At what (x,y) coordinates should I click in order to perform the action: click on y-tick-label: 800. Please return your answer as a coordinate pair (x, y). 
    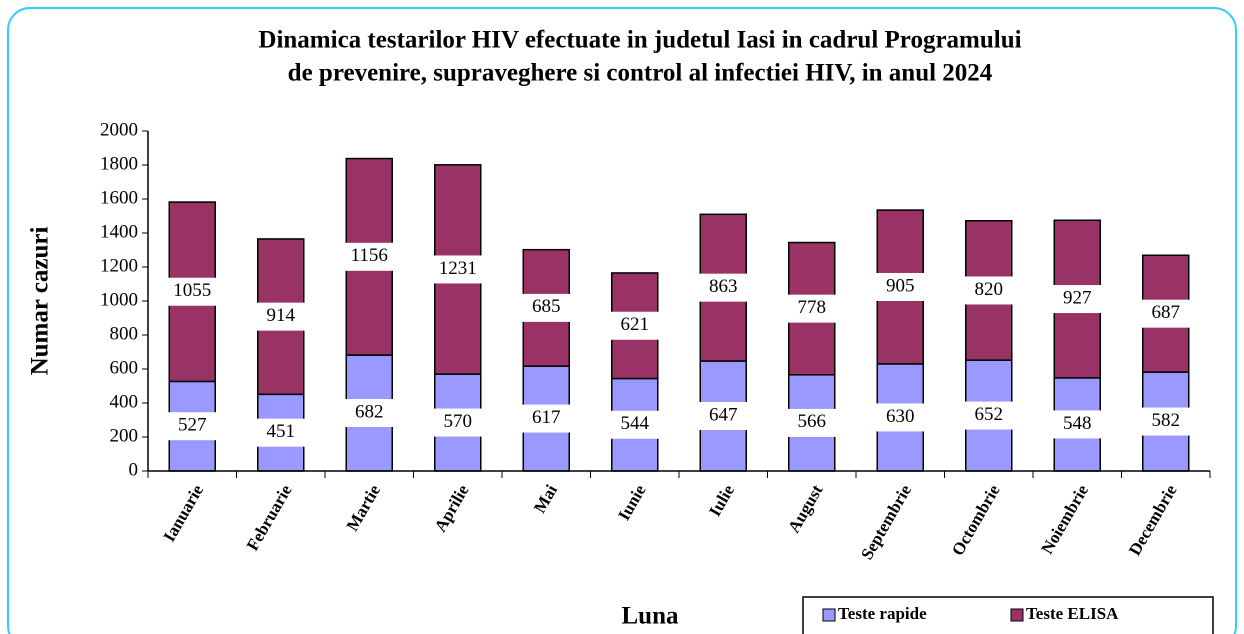
    Looking at the image, I should click on (124, 333).